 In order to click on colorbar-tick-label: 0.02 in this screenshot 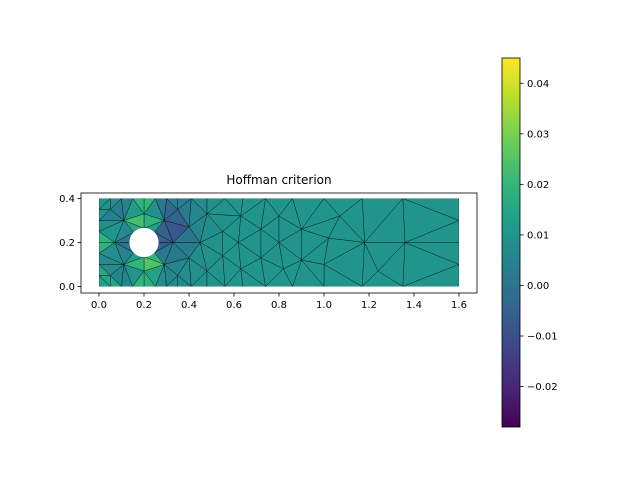, I will do `click(538, 185)`.